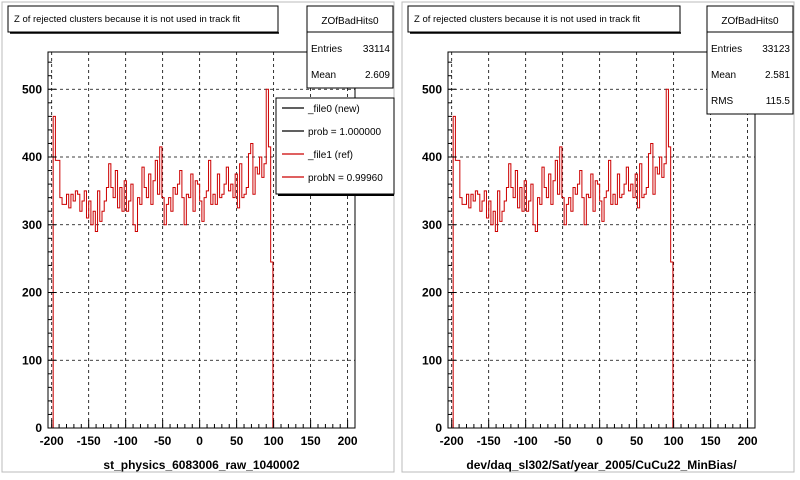 This screenshot has width=800, height=480. I want to click on legend-box, so click(335, 146).